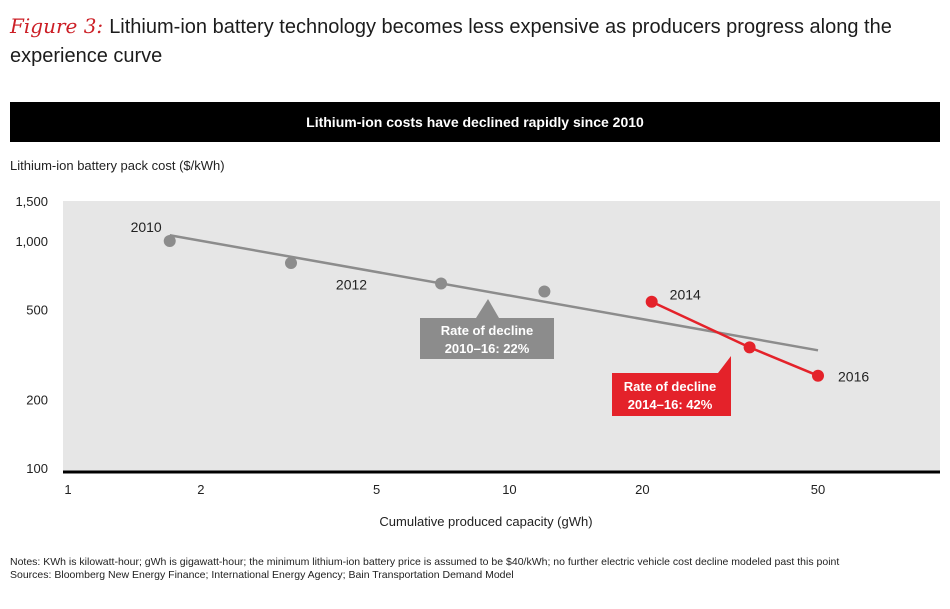 The image size is (950, 609). What do you see at coordinates (37, 400) in the screenshot?
I see `y-tick-label: 200` at bounding box center [37, 400].